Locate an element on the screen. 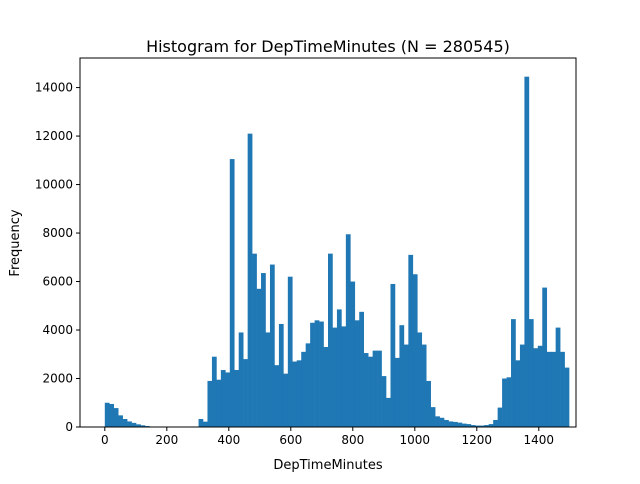  y-tick-label: 4000 is located at coordinates (57, 330).